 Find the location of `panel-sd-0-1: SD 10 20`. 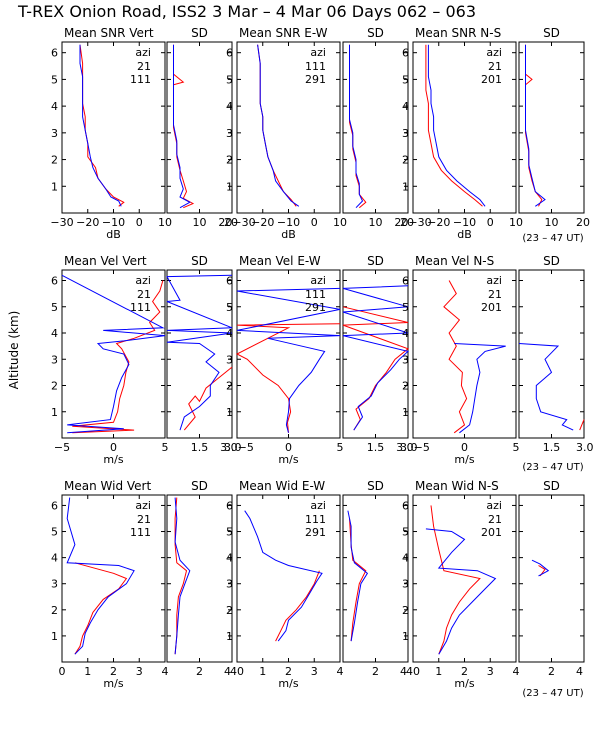

panel-sd-0-1: SD 10 20 is located at coordinates (202, 127).